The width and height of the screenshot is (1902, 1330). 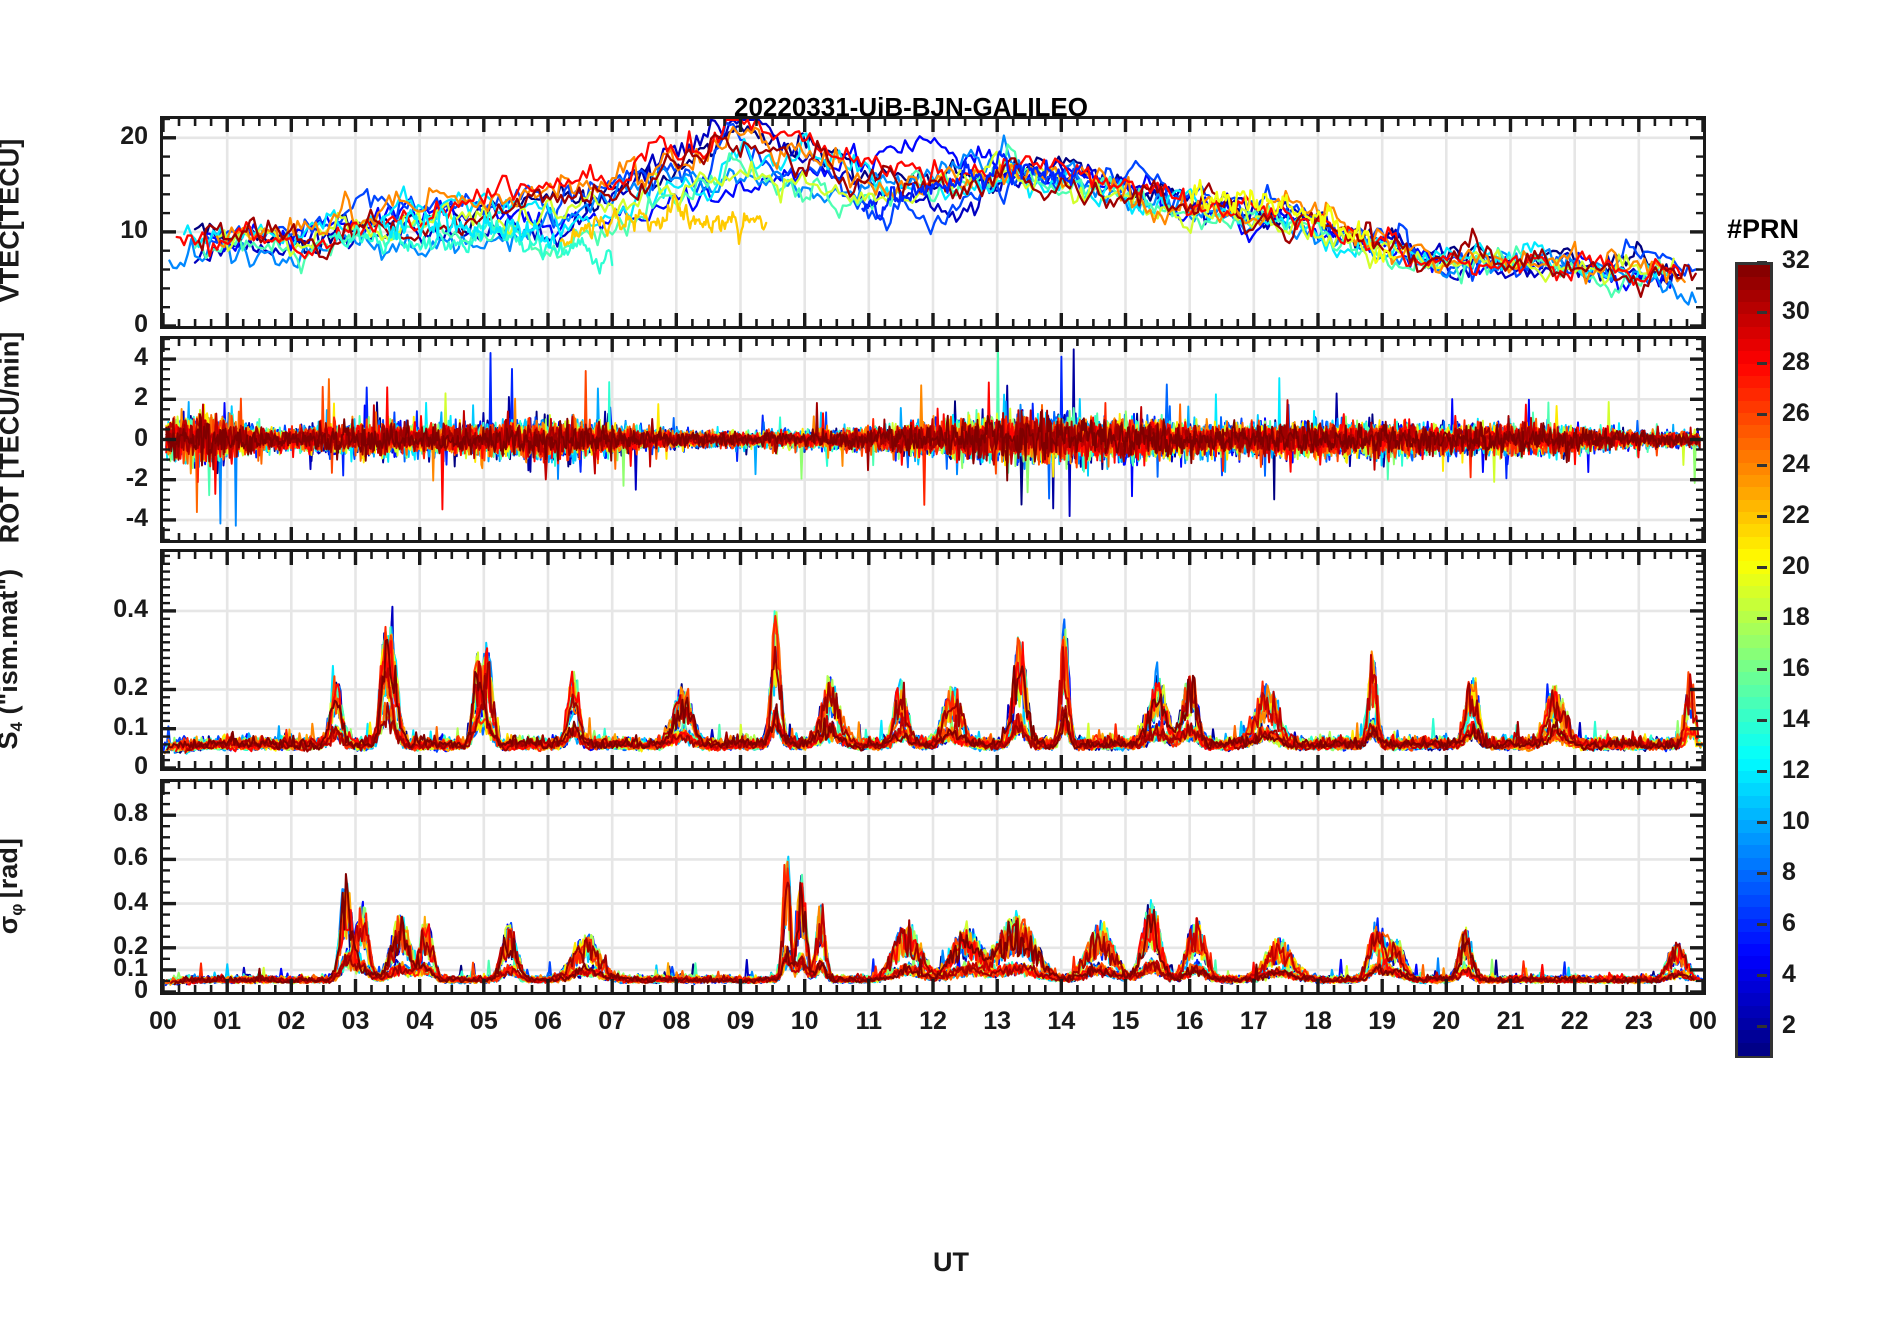 What do you see at coordinates (141, 397) in the screenshot?
I see `y-tick-label-rot: 2` at bounding box center [141, 397].